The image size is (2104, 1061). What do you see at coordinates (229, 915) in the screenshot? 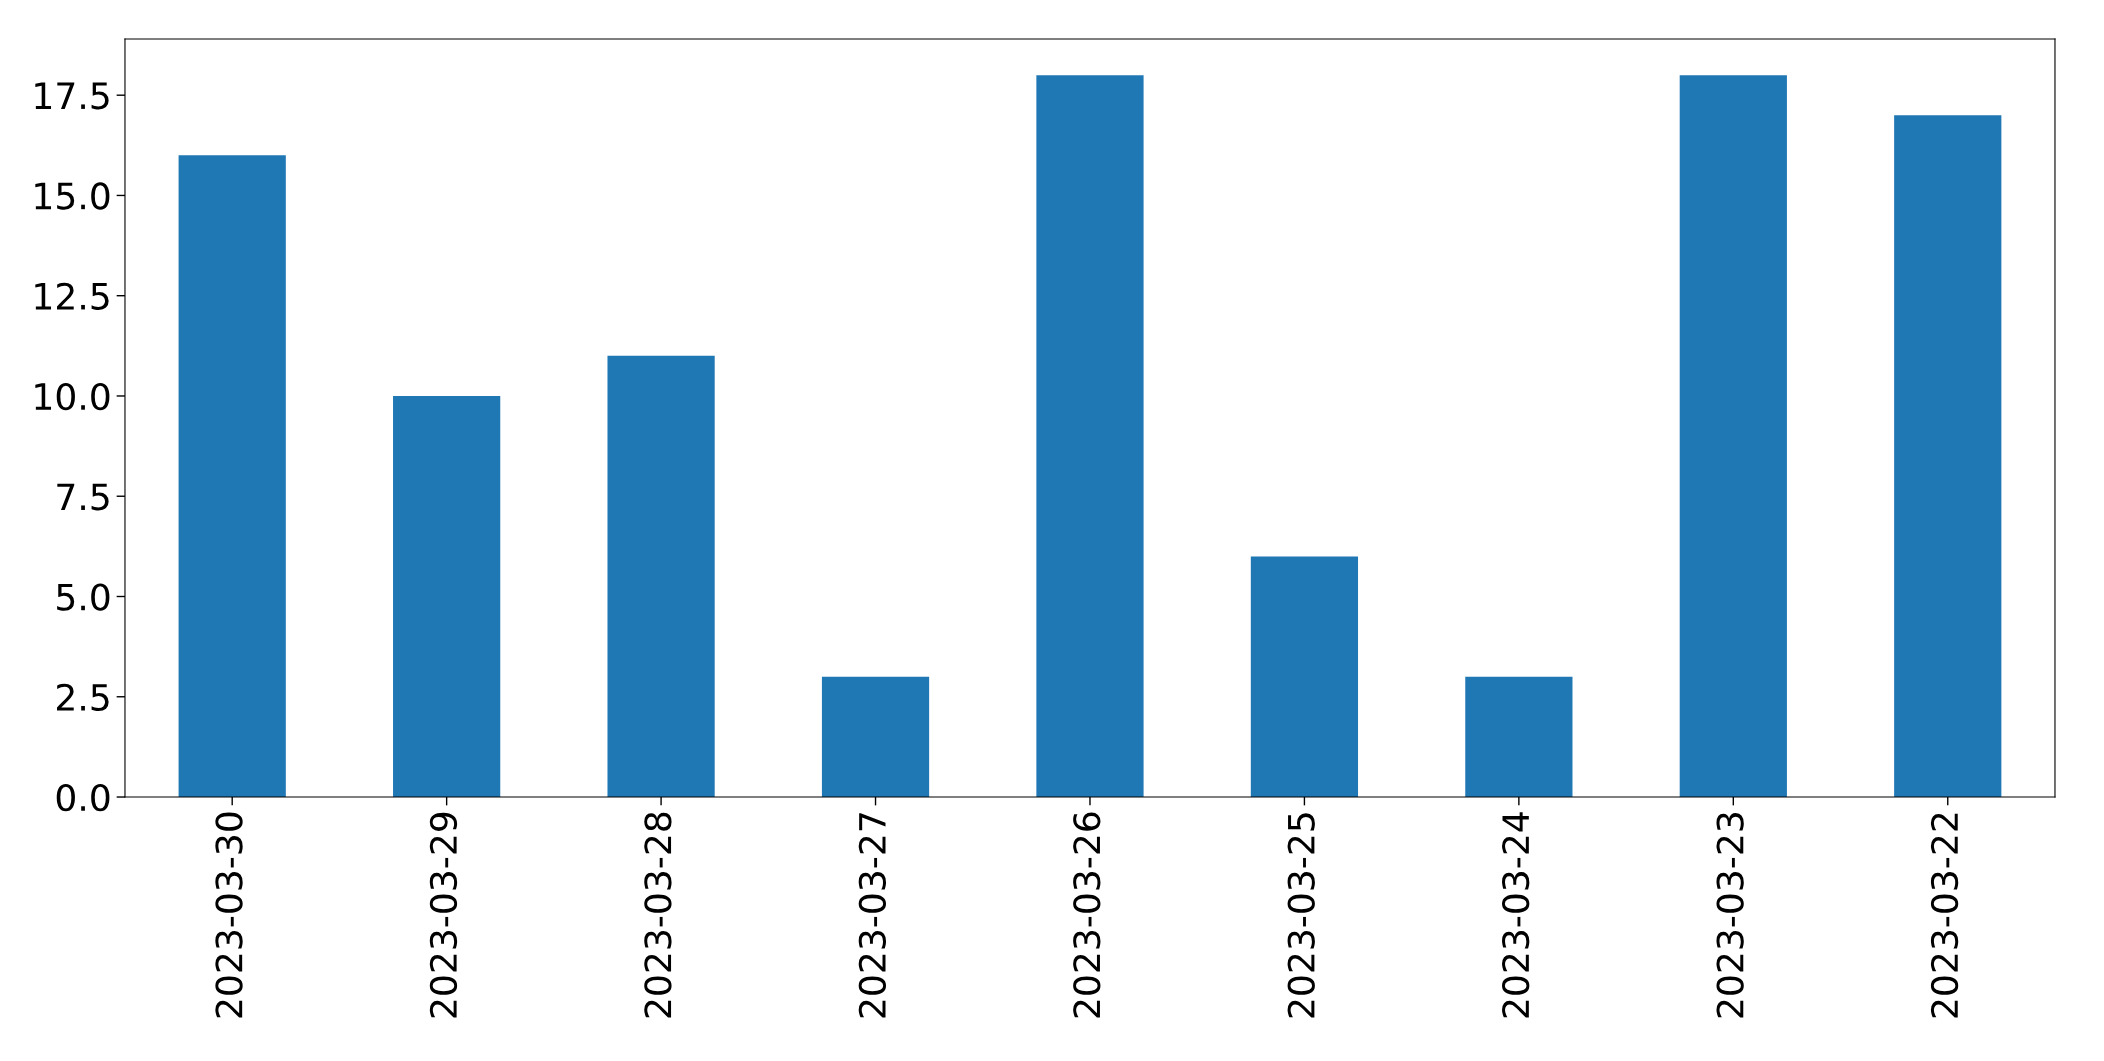
I see `x-tick-label: 2023-03-30` at bounding box center [229, 915].